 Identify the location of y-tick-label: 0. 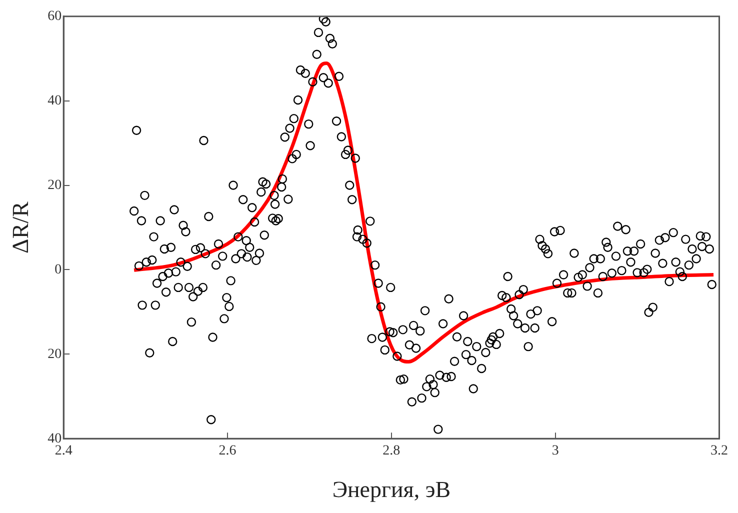
(58, 270).